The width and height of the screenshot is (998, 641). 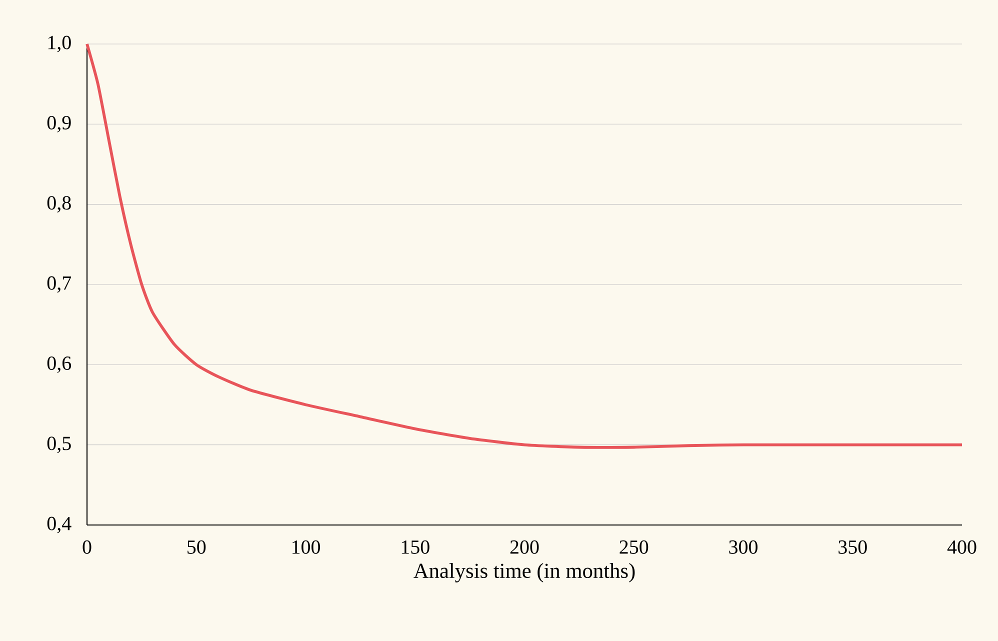 I want to click on x-tick-label: 250, so click(x=634, y=547).